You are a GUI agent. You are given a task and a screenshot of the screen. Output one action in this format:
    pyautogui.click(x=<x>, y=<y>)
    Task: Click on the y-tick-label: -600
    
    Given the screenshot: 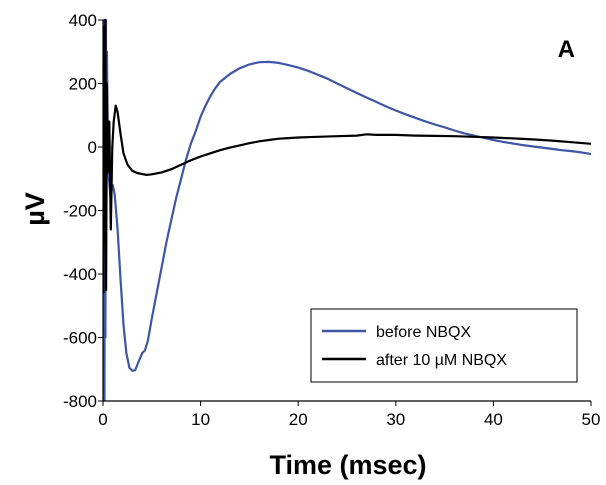 What is the action you would take?
    pyautogui.click(x=80, y=338)
    